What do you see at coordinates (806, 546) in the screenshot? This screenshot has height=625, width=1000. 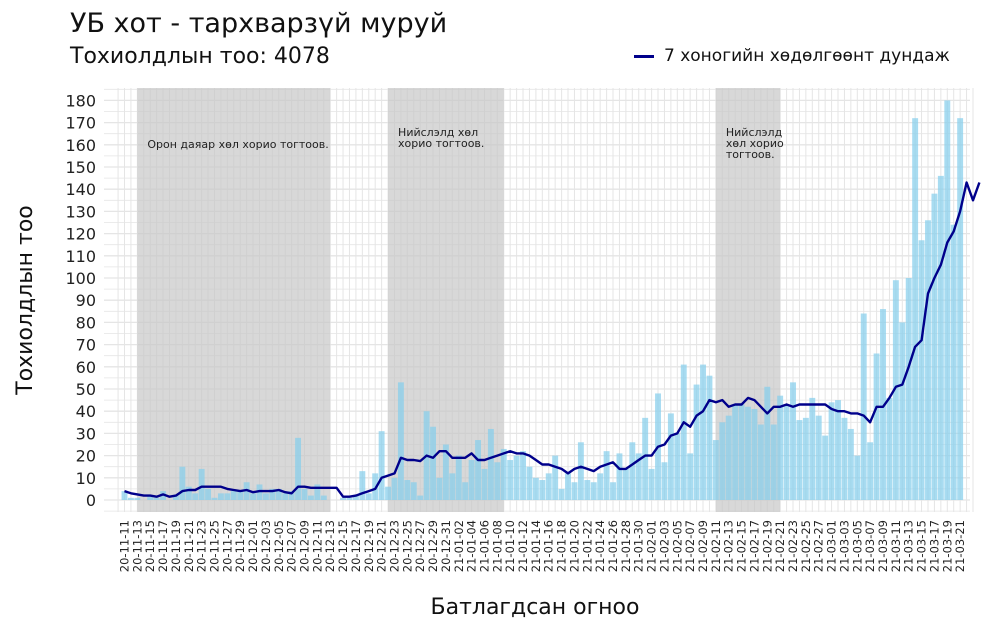 I see `x-tick-label: 21-02-25` at bounding box center [806, 546].